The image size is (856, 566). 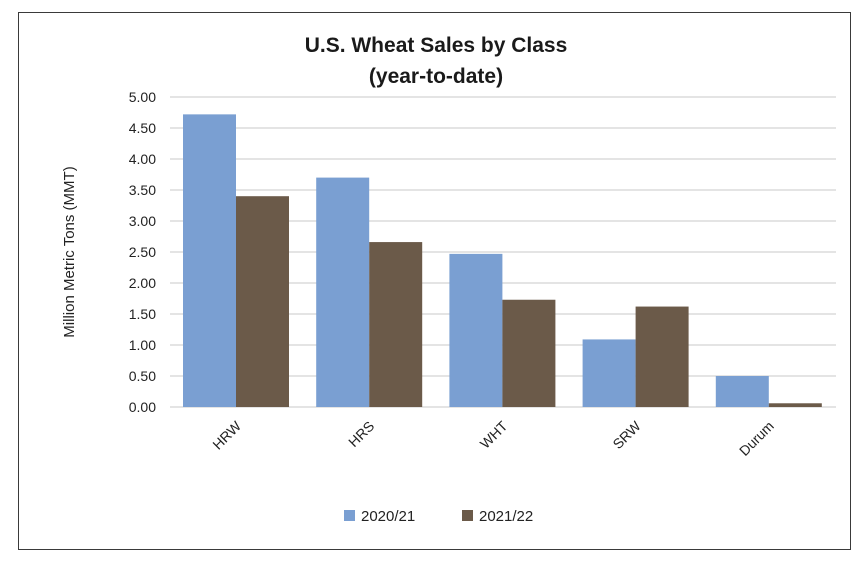 I want to click on y-tick-label: 3.00, so click(x=142, y=221).